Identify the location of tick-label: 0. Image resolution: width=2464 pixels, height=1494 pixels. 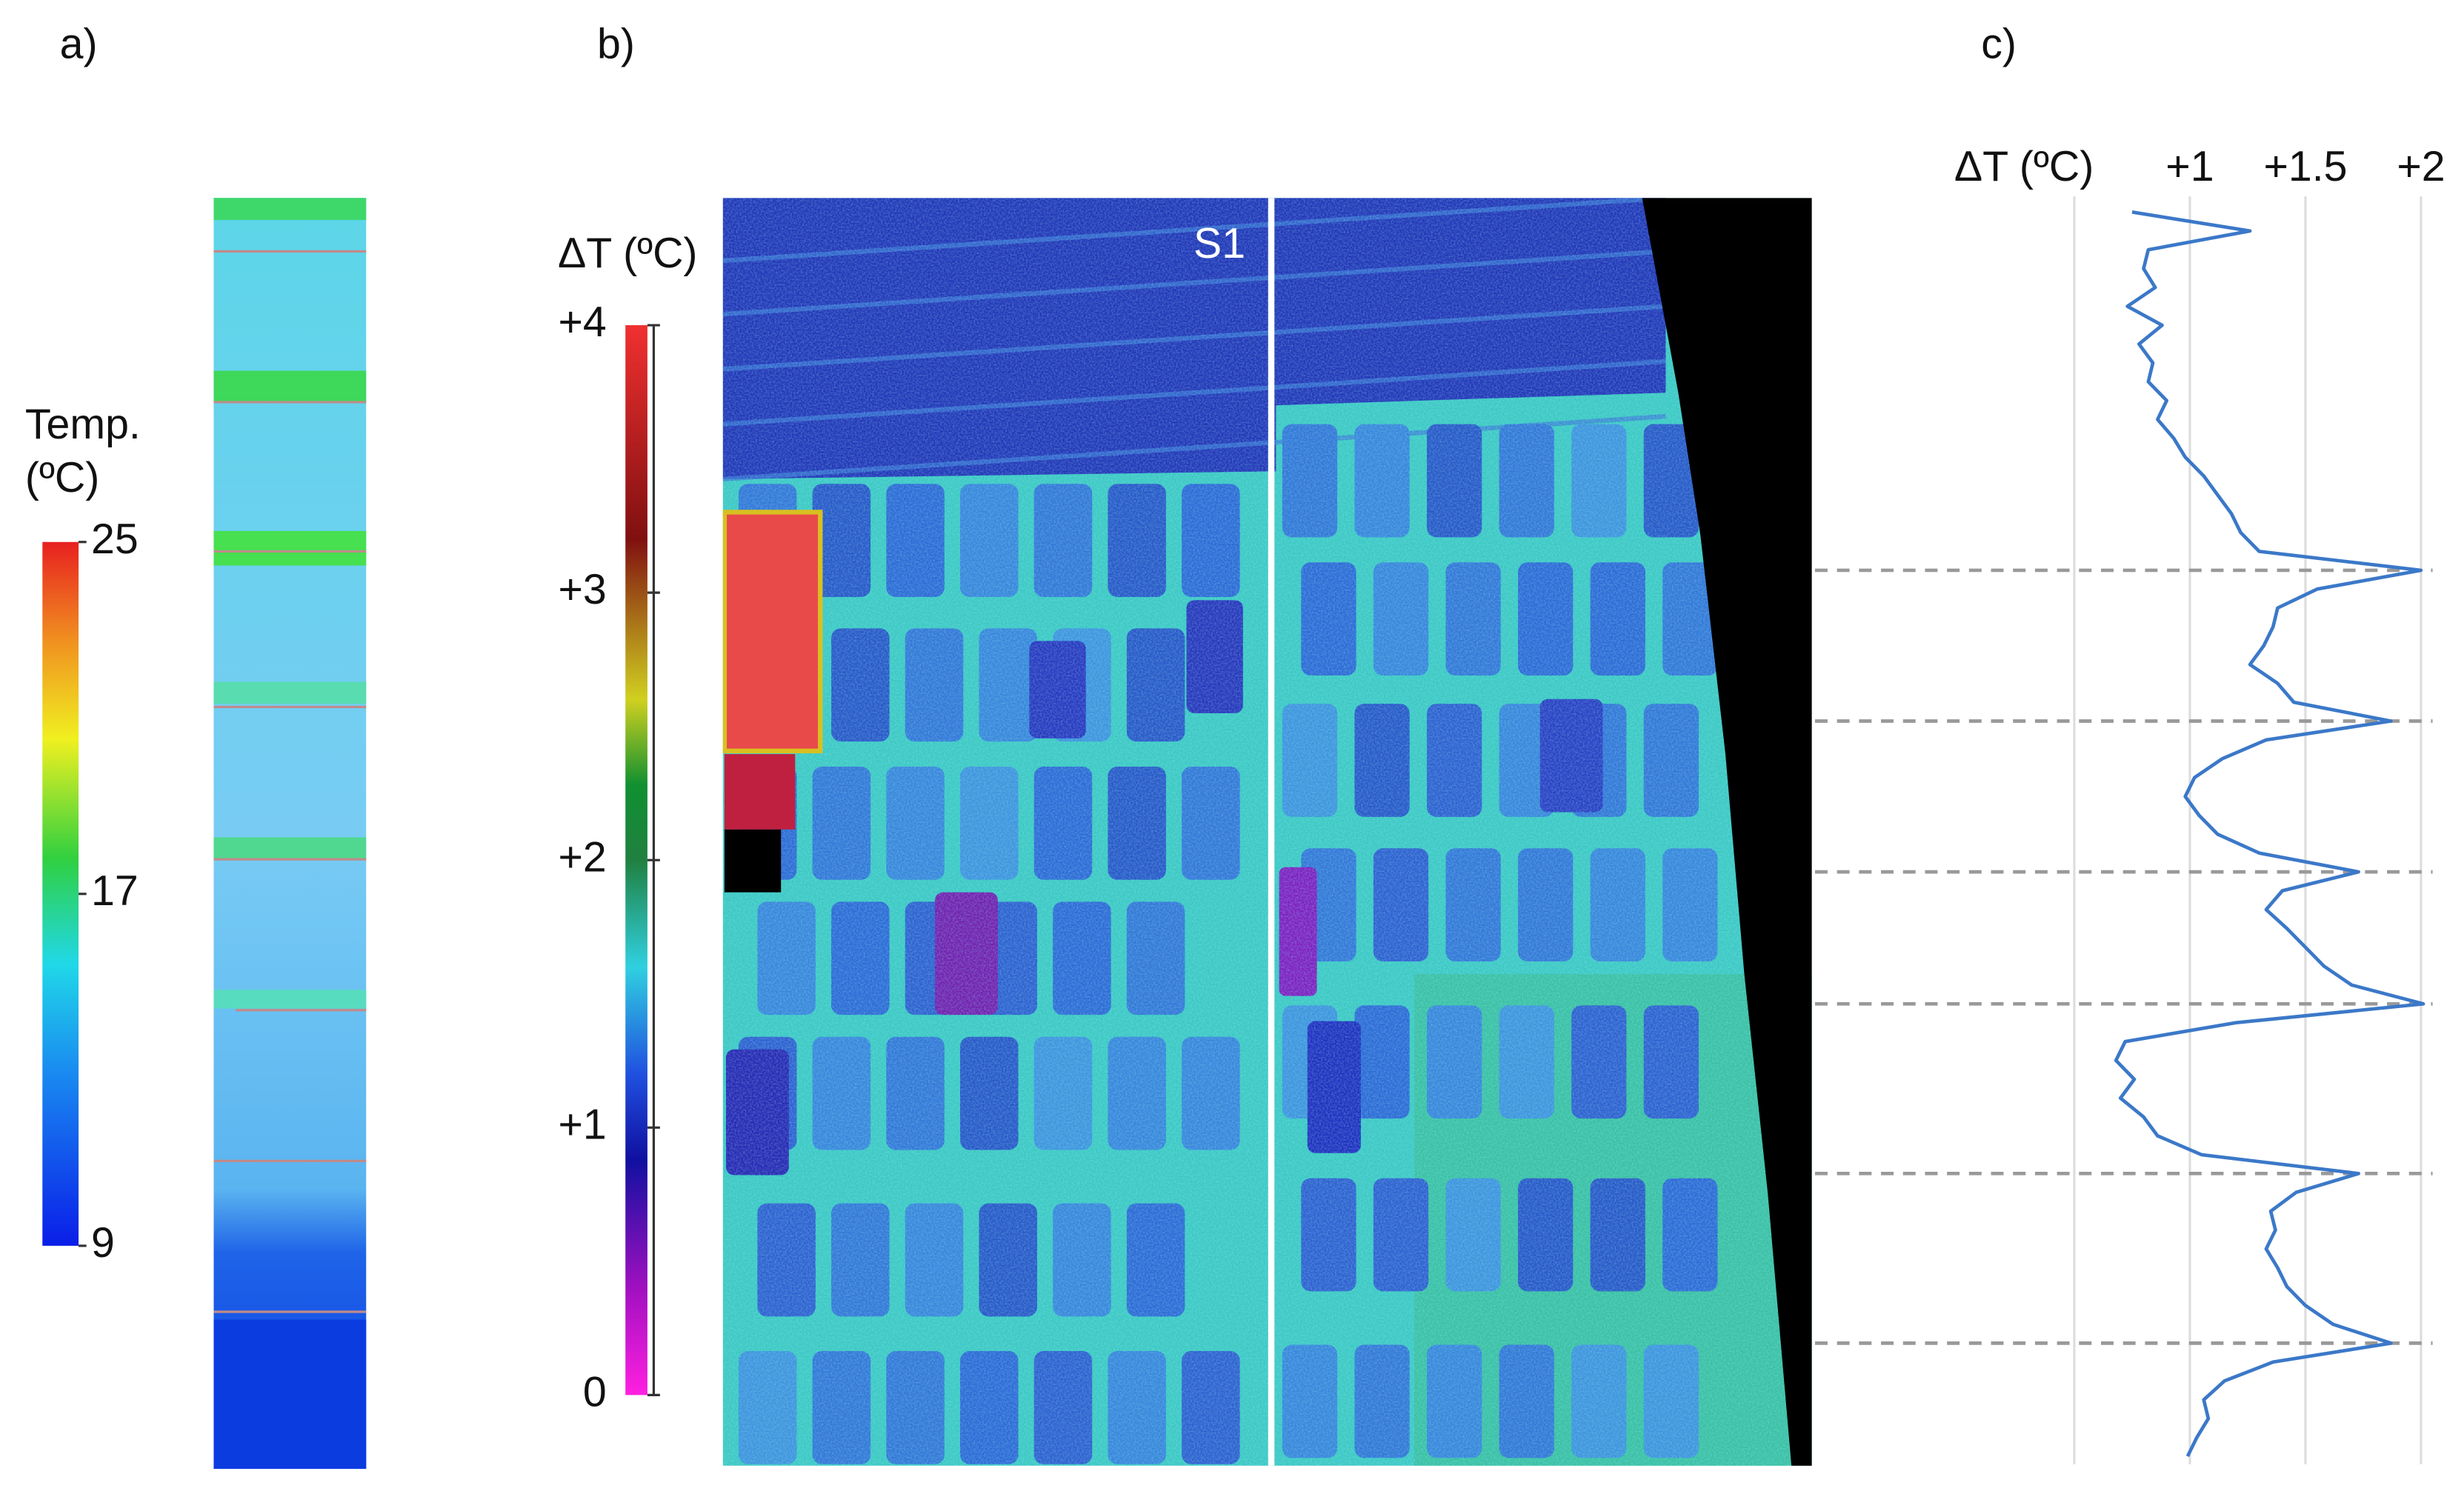
(595, 1392).